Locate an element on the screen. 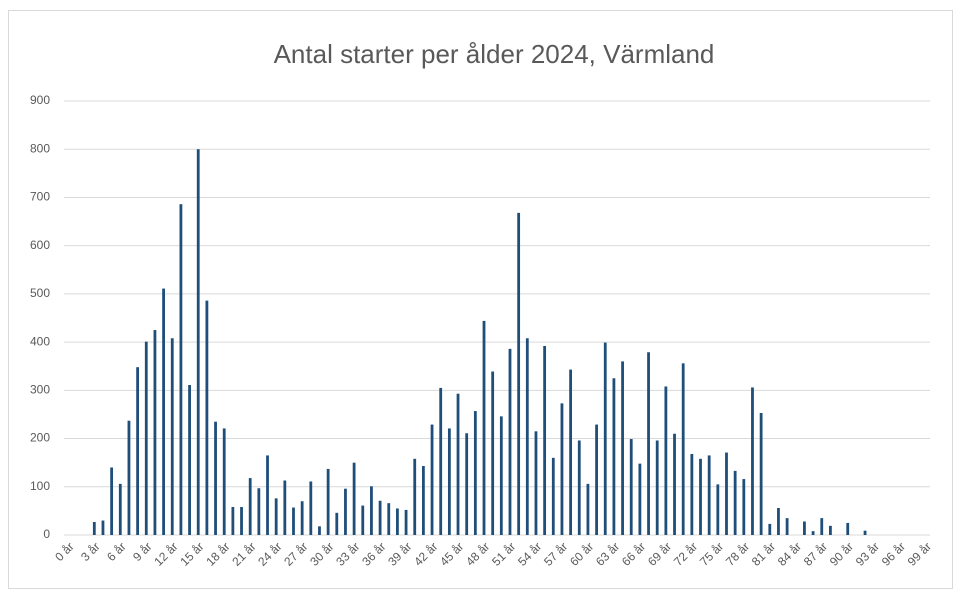  y-tick-label: 800 is located at coordinates (40, 148).